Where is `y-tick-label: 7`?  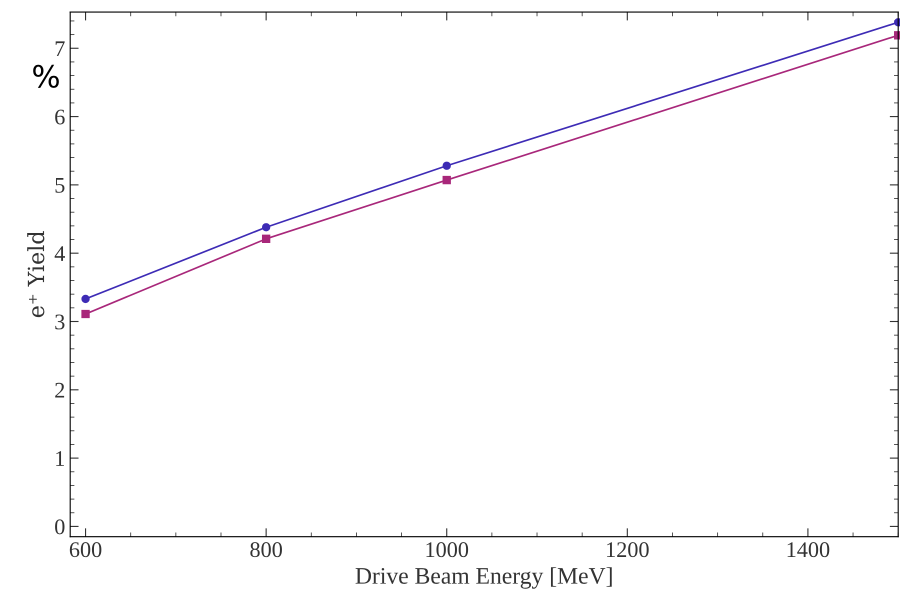
y-tick-label: 7 is located at coordinates (60, 48).